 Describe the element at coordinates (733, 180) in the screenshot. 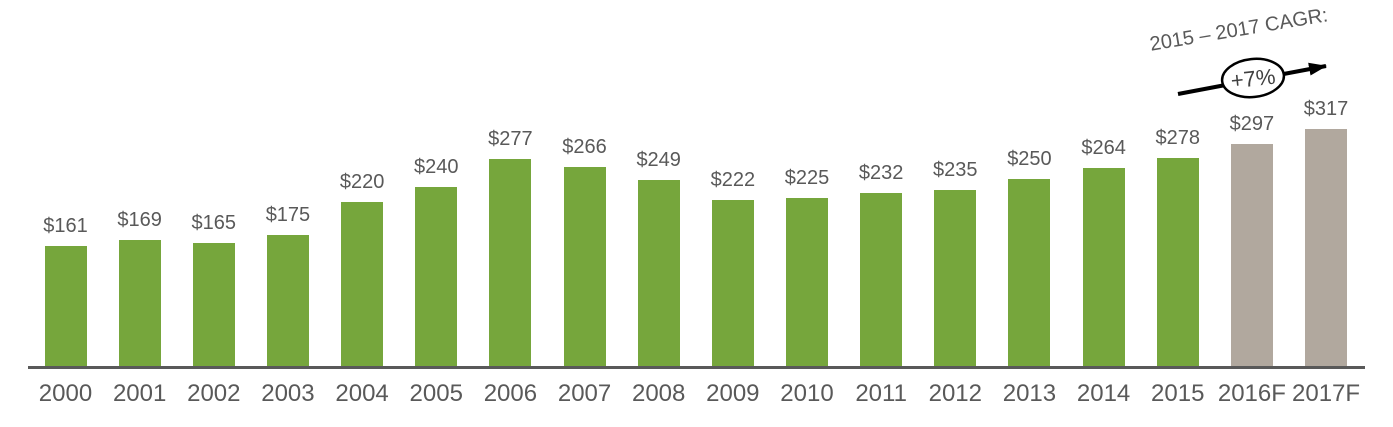

I see `bar-value-label: $222` at that location.